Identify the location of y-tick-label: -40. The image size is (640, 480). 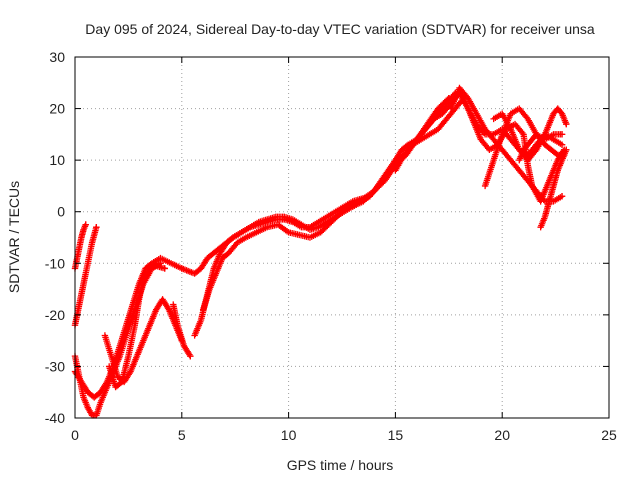
(55, 418).